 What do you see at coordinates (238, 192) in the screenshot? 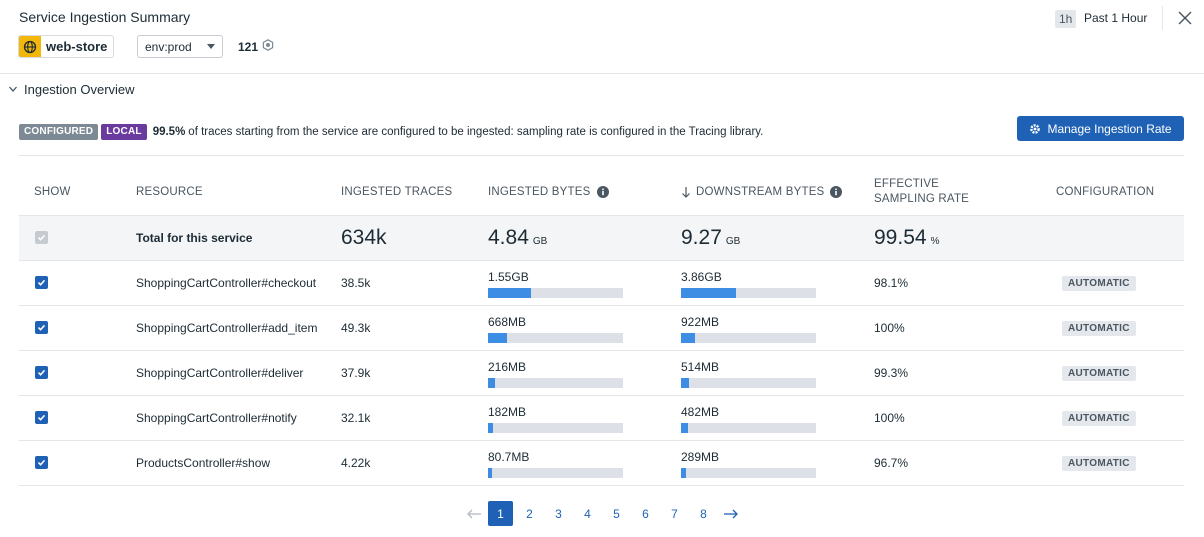
I see `column-header-resource: RESOURCE` at bounding box center [238, 192].